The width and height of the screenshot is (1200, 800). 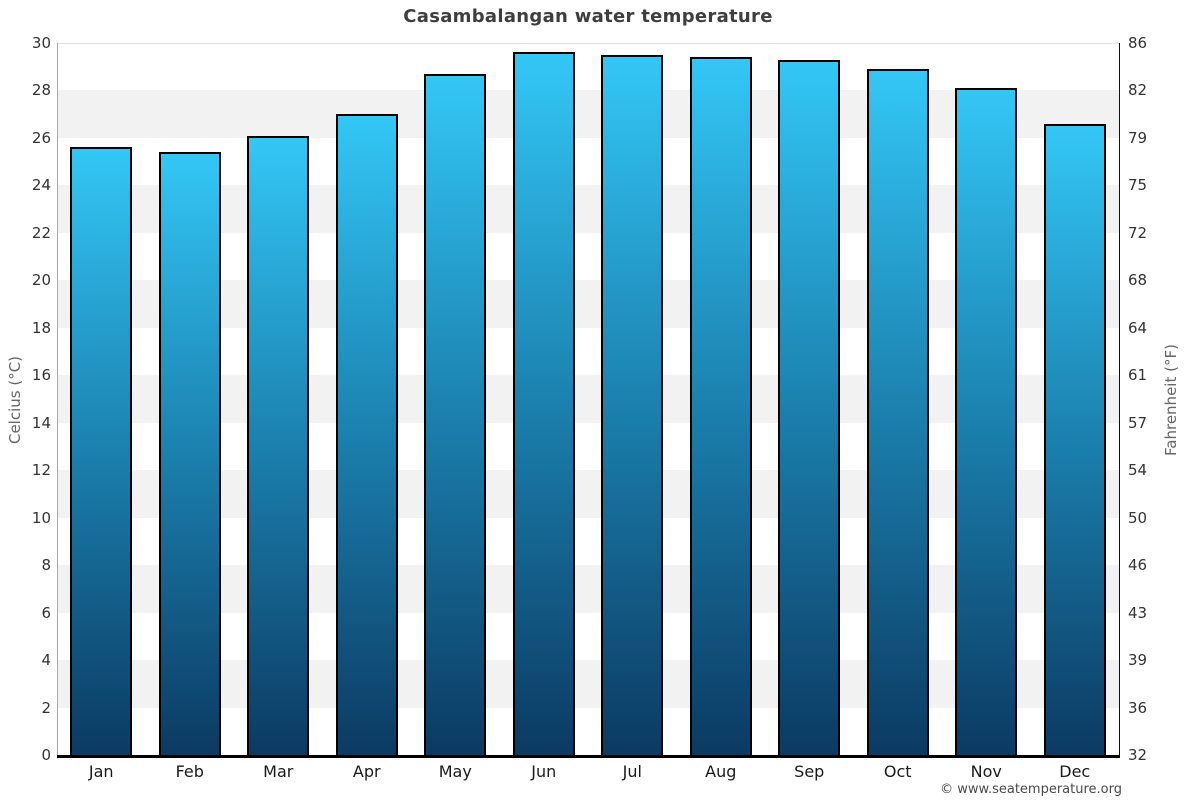 What do you see at coordinates (41, 137) in the screenshot?
I see `y-tick-celsius: 26` at bounding box center [41, 137].